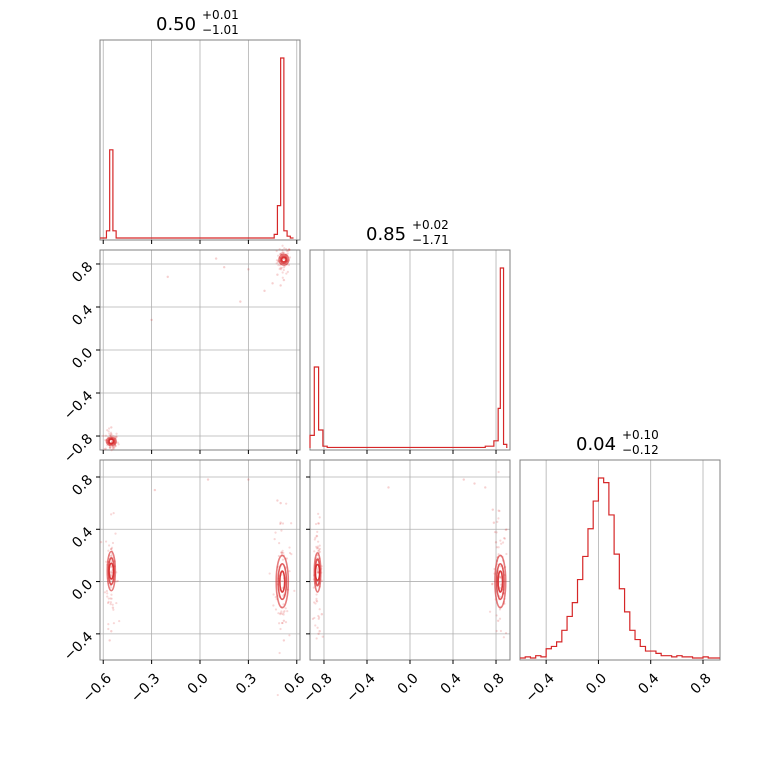 This screenshot has width=760, height=760. Describe the element at coordinates (220, 15) in the screenshot. I see `param-0-title-plus: +0.01` at that location.